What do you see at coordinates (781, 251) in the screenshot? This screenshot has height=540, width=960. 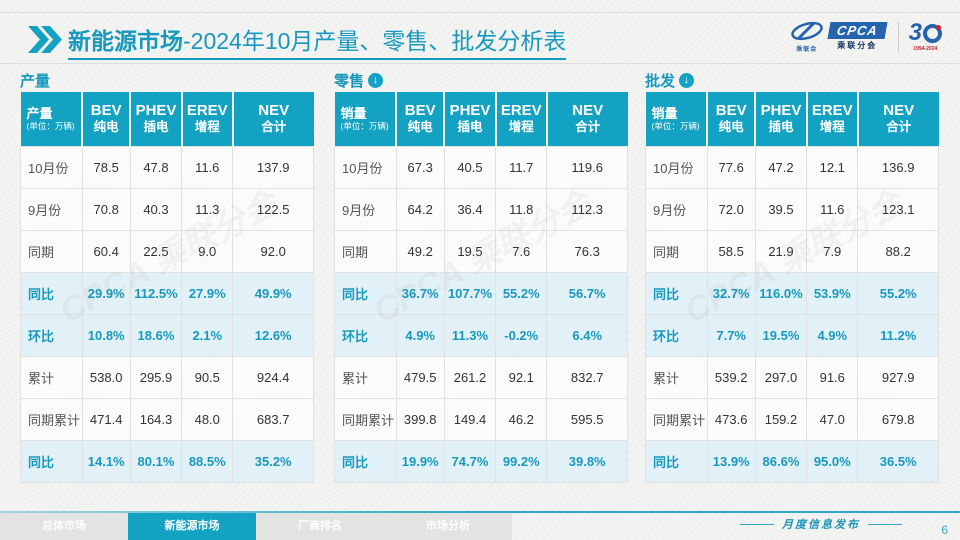 I see `cell-value: 21.9` at bounding box center [781, 251].